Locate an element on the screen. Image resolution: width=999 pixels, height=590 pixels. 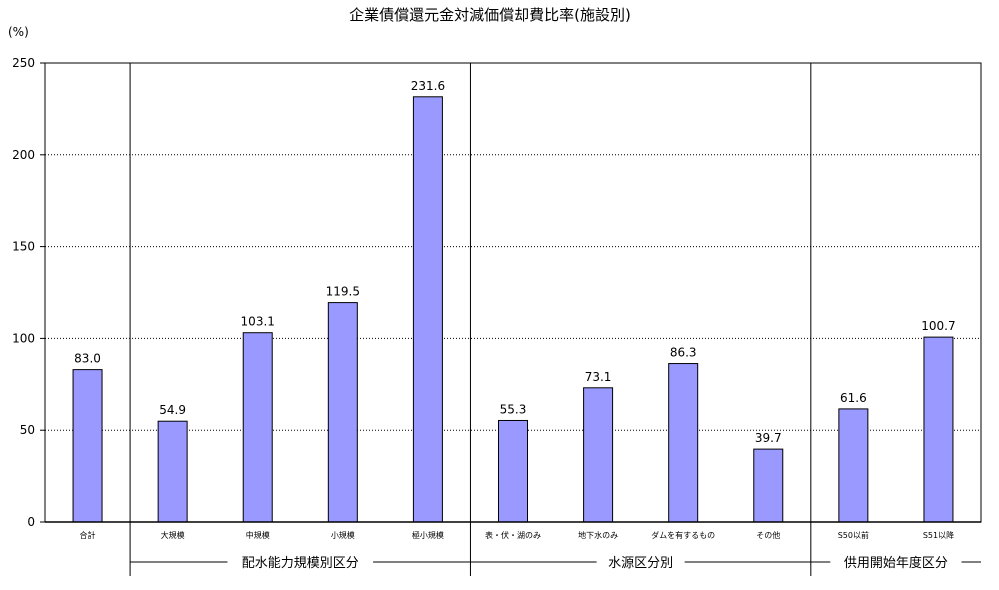
bar-value-label: 100.7 is located at coordinates (938, 326).